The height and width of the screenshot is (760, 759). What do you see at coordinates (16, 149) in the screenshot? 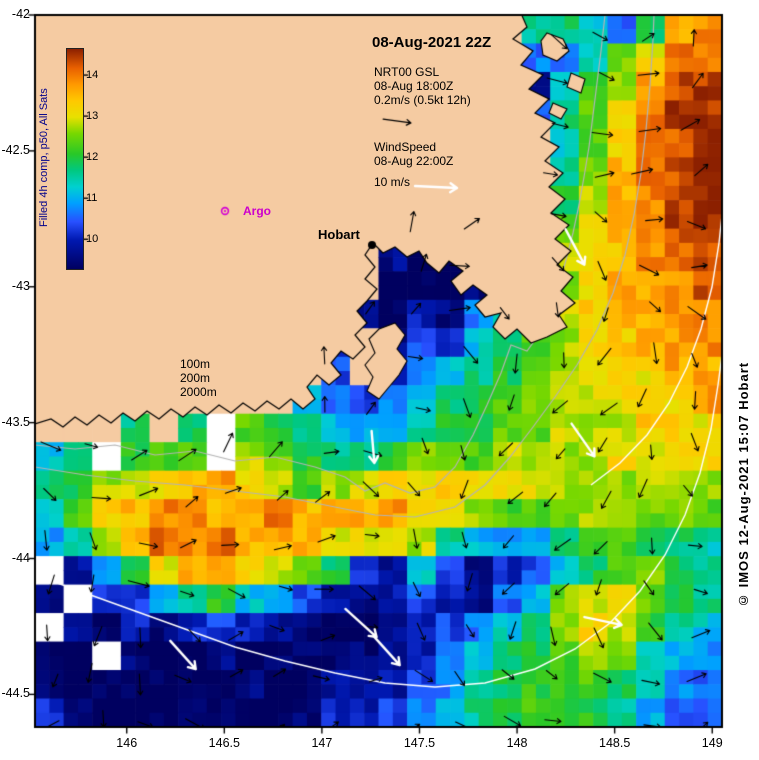
I see `y-axis-tick-label: -42.5` at bounding box center [16, 149].